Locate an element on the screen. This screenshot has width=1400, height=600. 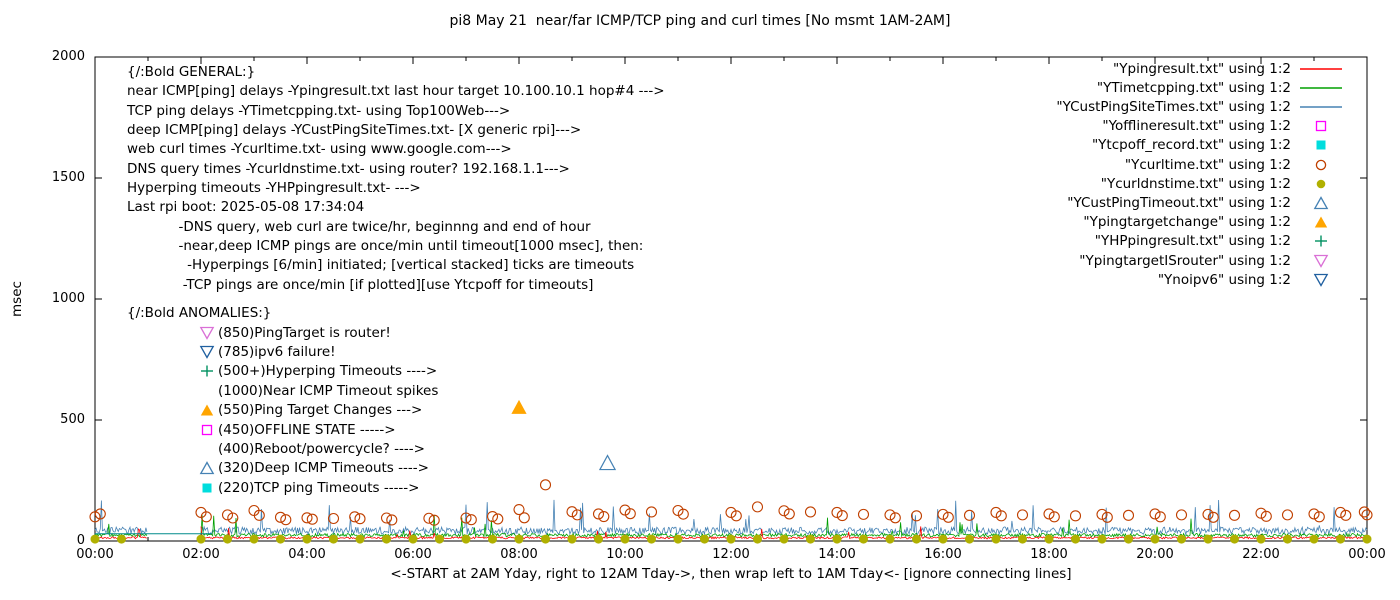
anomaly-label: (320)Deep ICMP Timeouts ----> is located at coordinates (323, 468).